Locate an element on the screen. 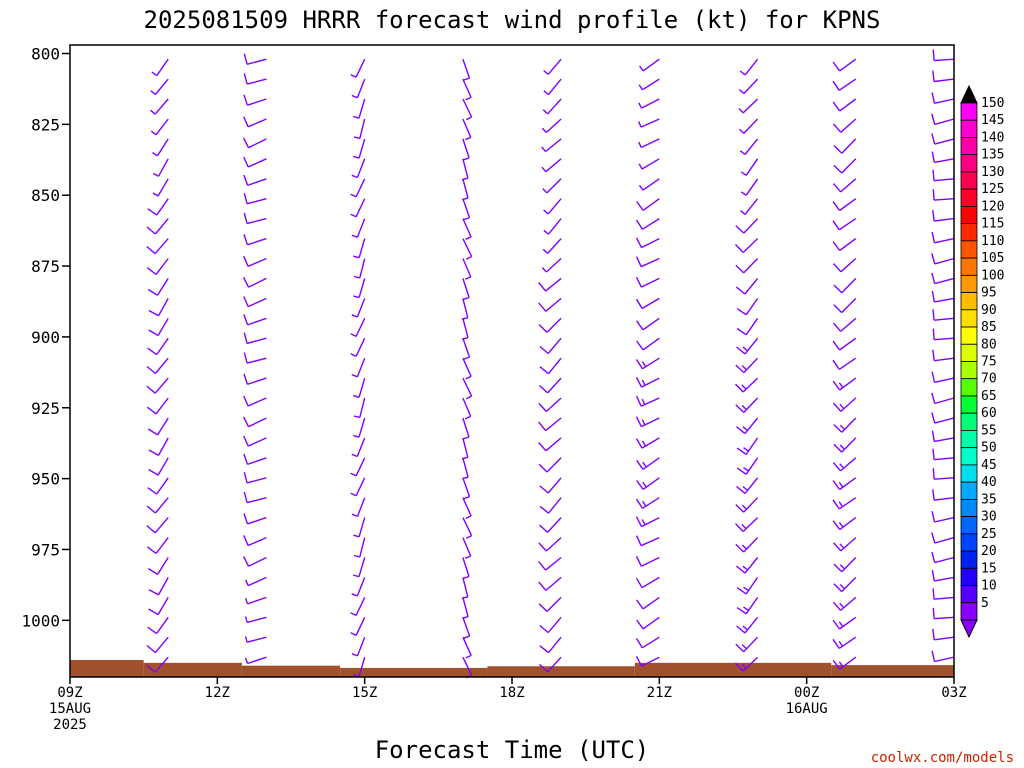  colorbar-label: 125 is located at coordinates (992, 189).